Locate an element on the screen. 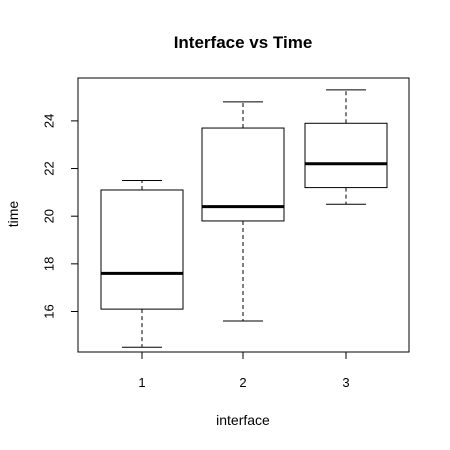 The height and width of the screenshot is (450, 450). x-tick-label: 2 is located at coordinates (242, 382).